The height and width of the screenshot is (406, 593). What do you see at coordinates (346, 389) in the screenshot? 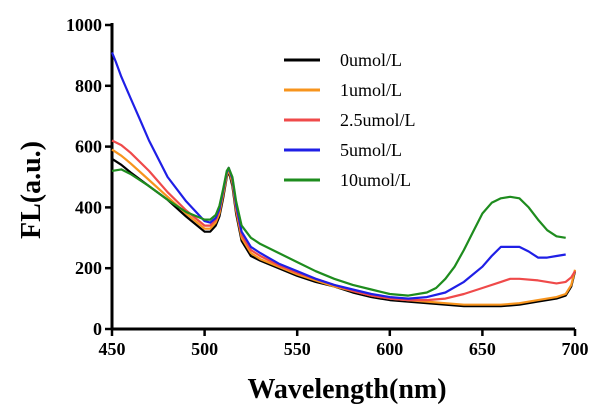
I see `x-axis-title: Wavelength(nm)` at bounding box center [346, 389].